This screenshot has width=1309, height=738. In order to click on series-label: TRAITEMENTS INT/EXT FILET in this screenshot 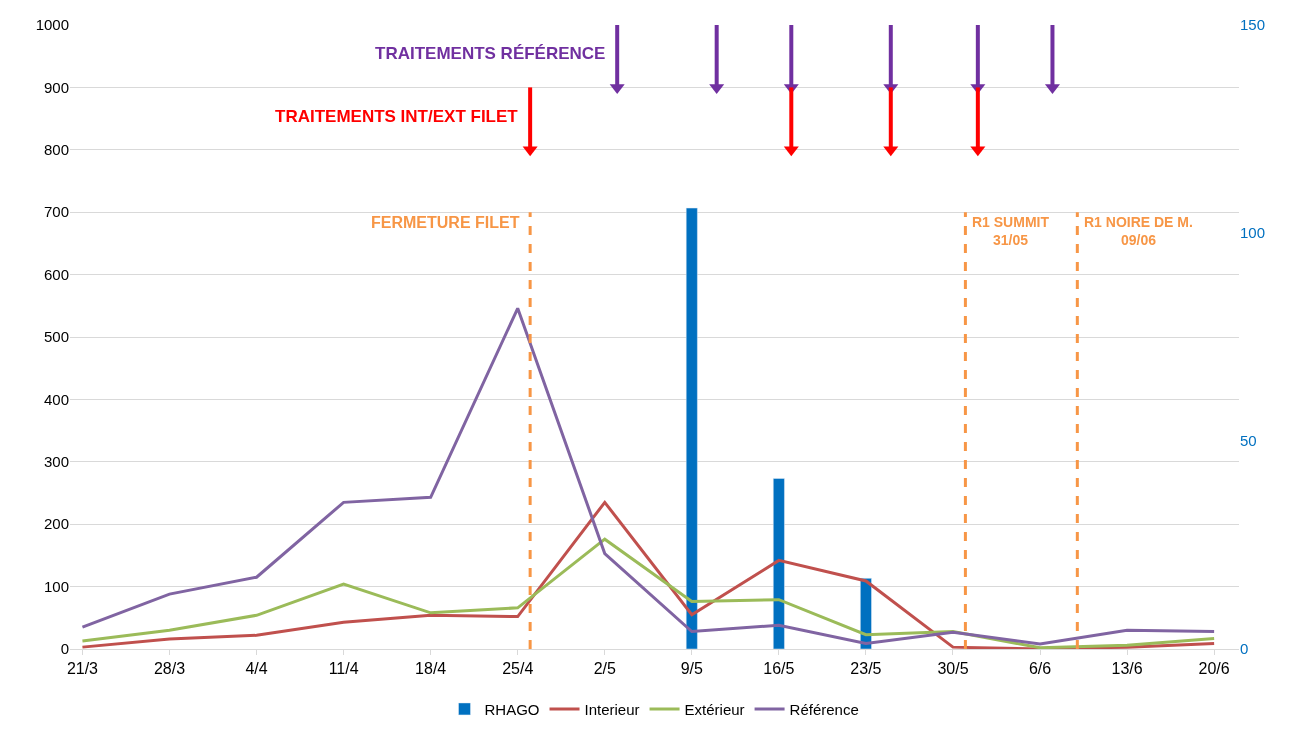, I will do `click(397, 116)`.